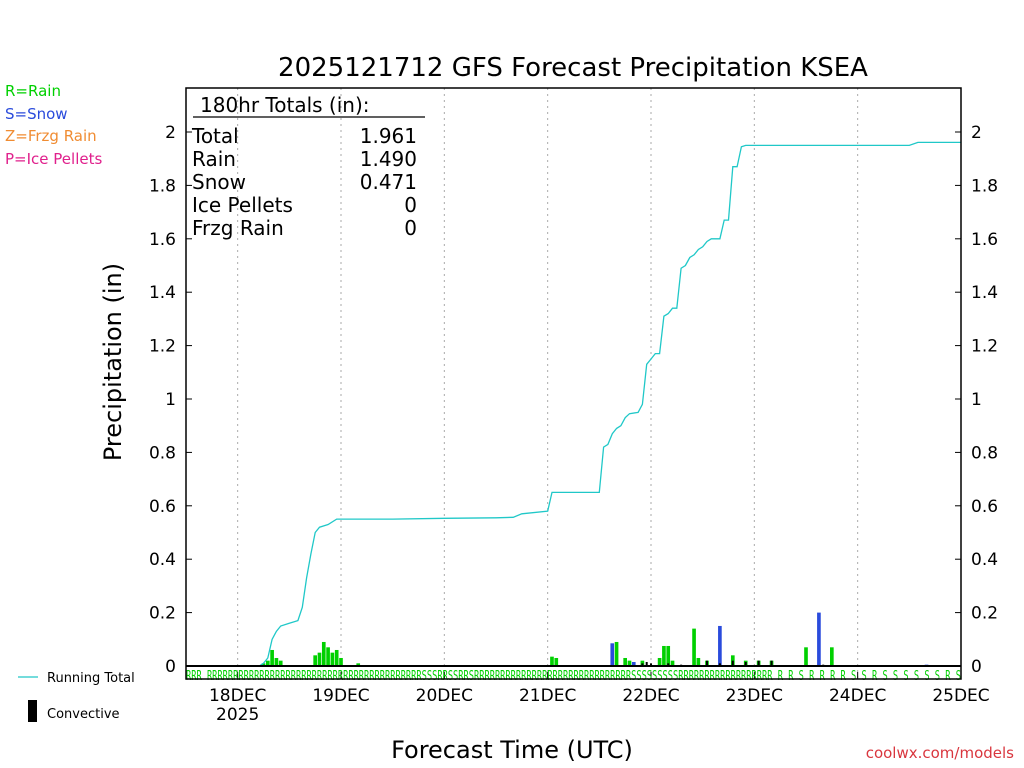 The width and height of the screenshot is (1024, 768). What do you see at coordinates (410, 228) in the screenshot?
I see `totals-frzg-value: 0` at bounding box center [410, 228].